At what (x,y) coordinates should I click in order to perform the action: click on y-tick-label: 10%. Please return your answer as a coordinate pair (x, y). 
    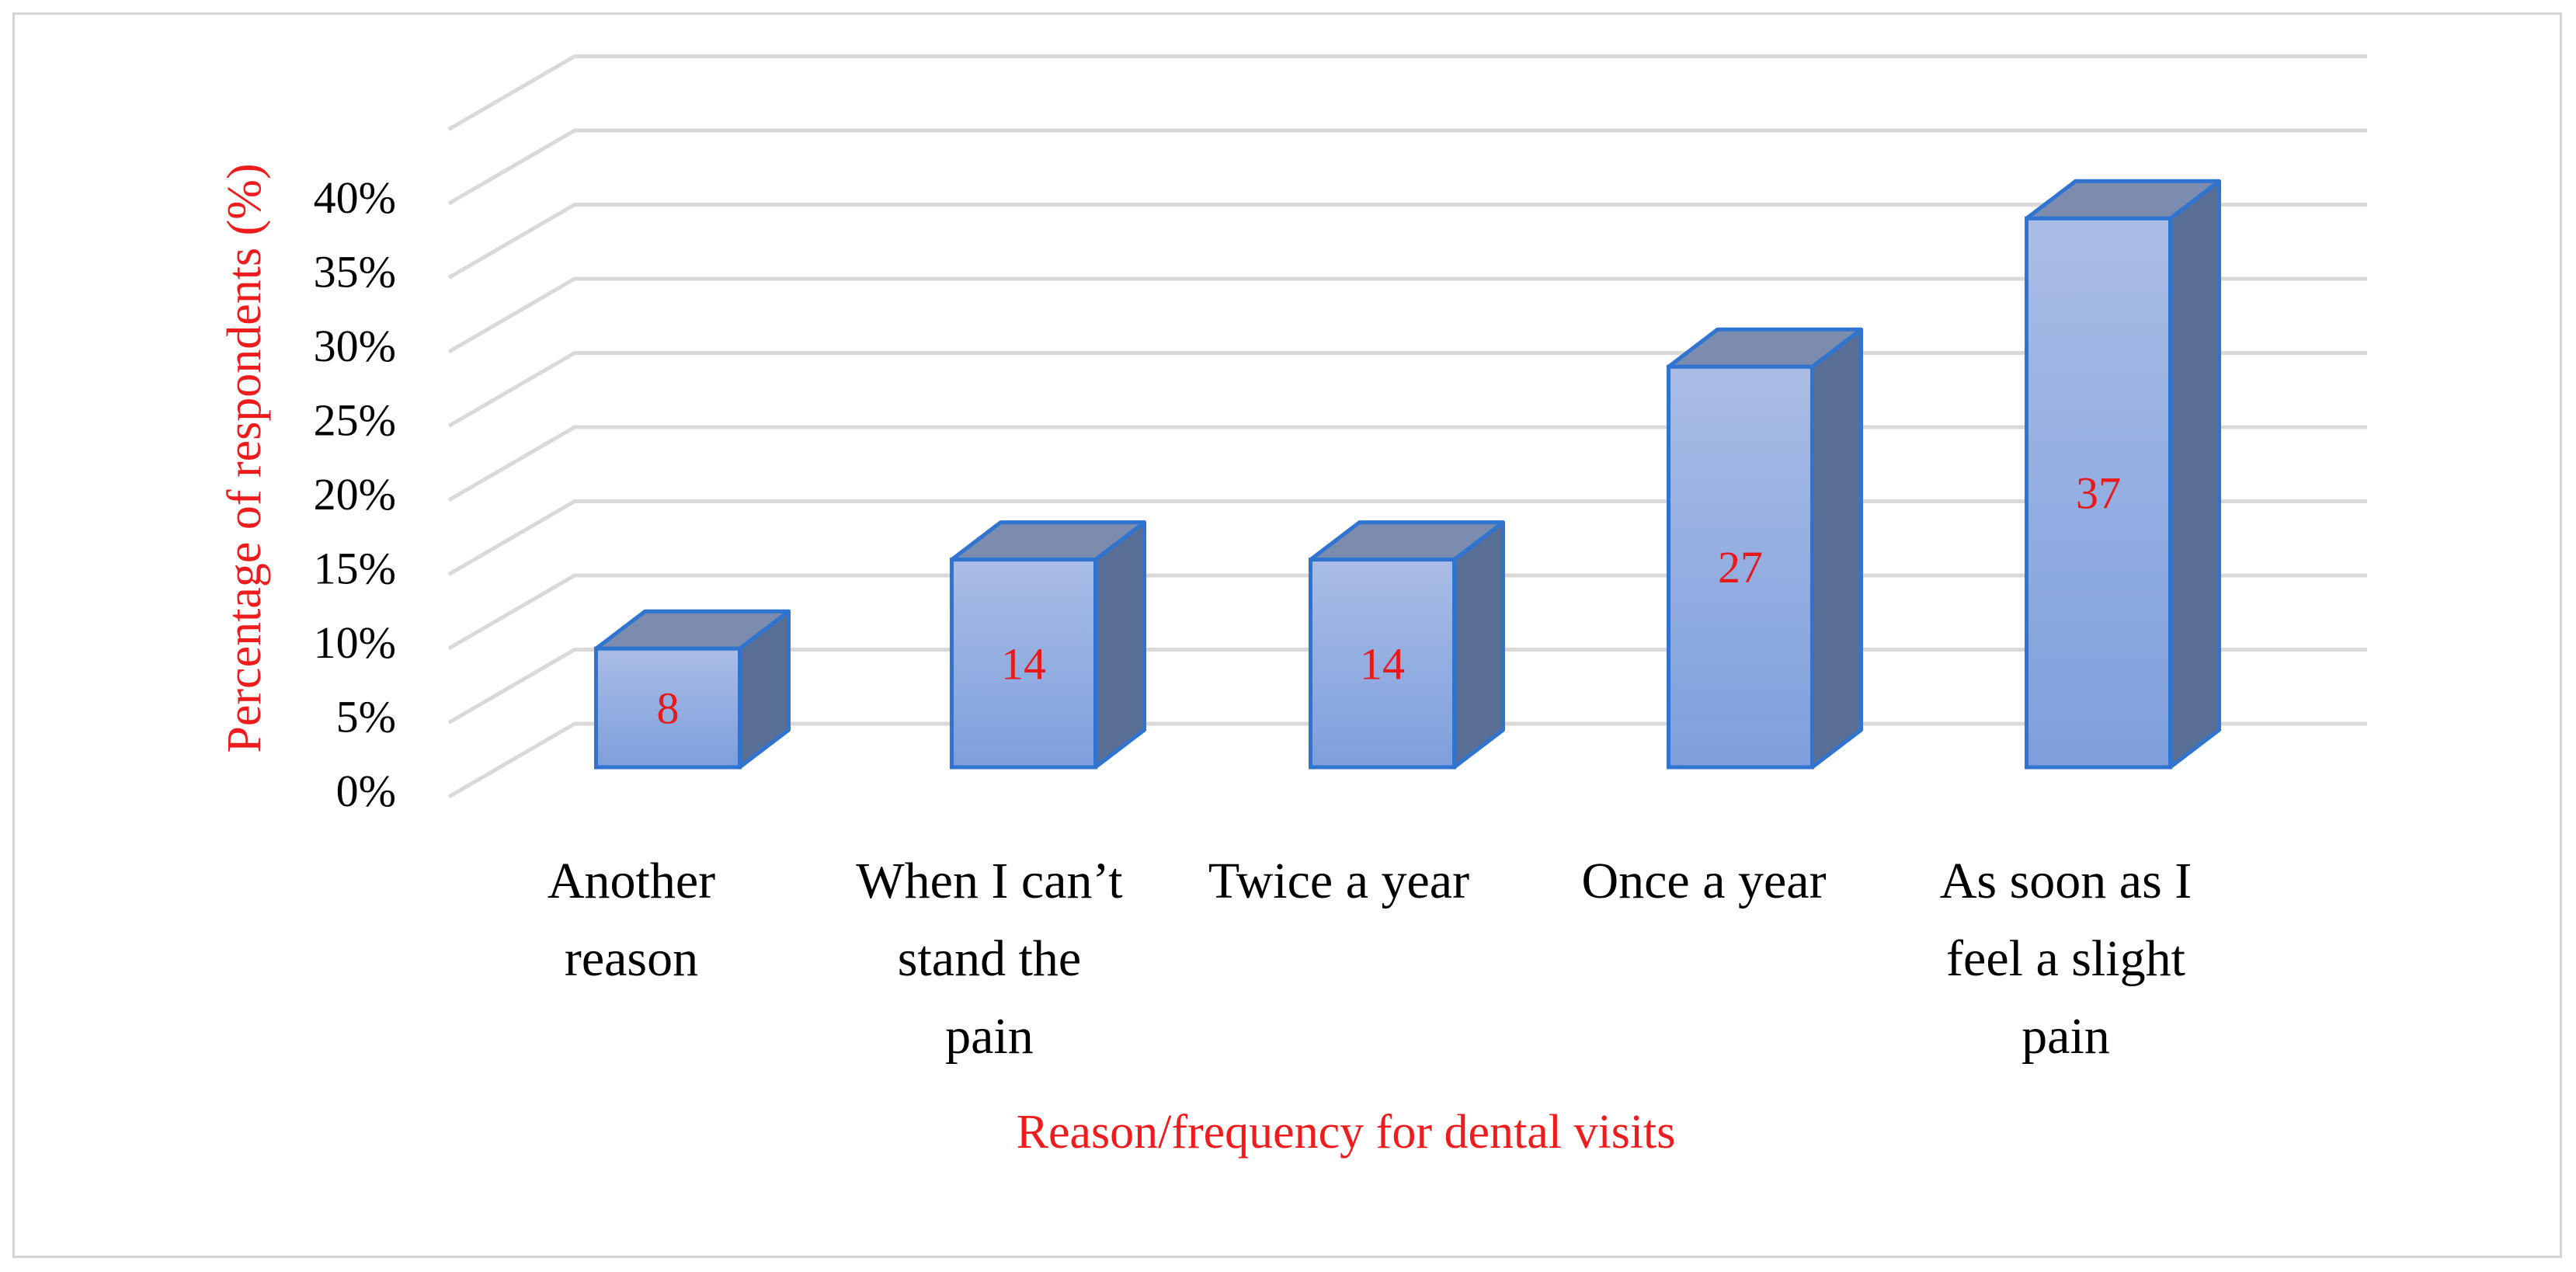
    Looking at the image, I should click on (355, 642).